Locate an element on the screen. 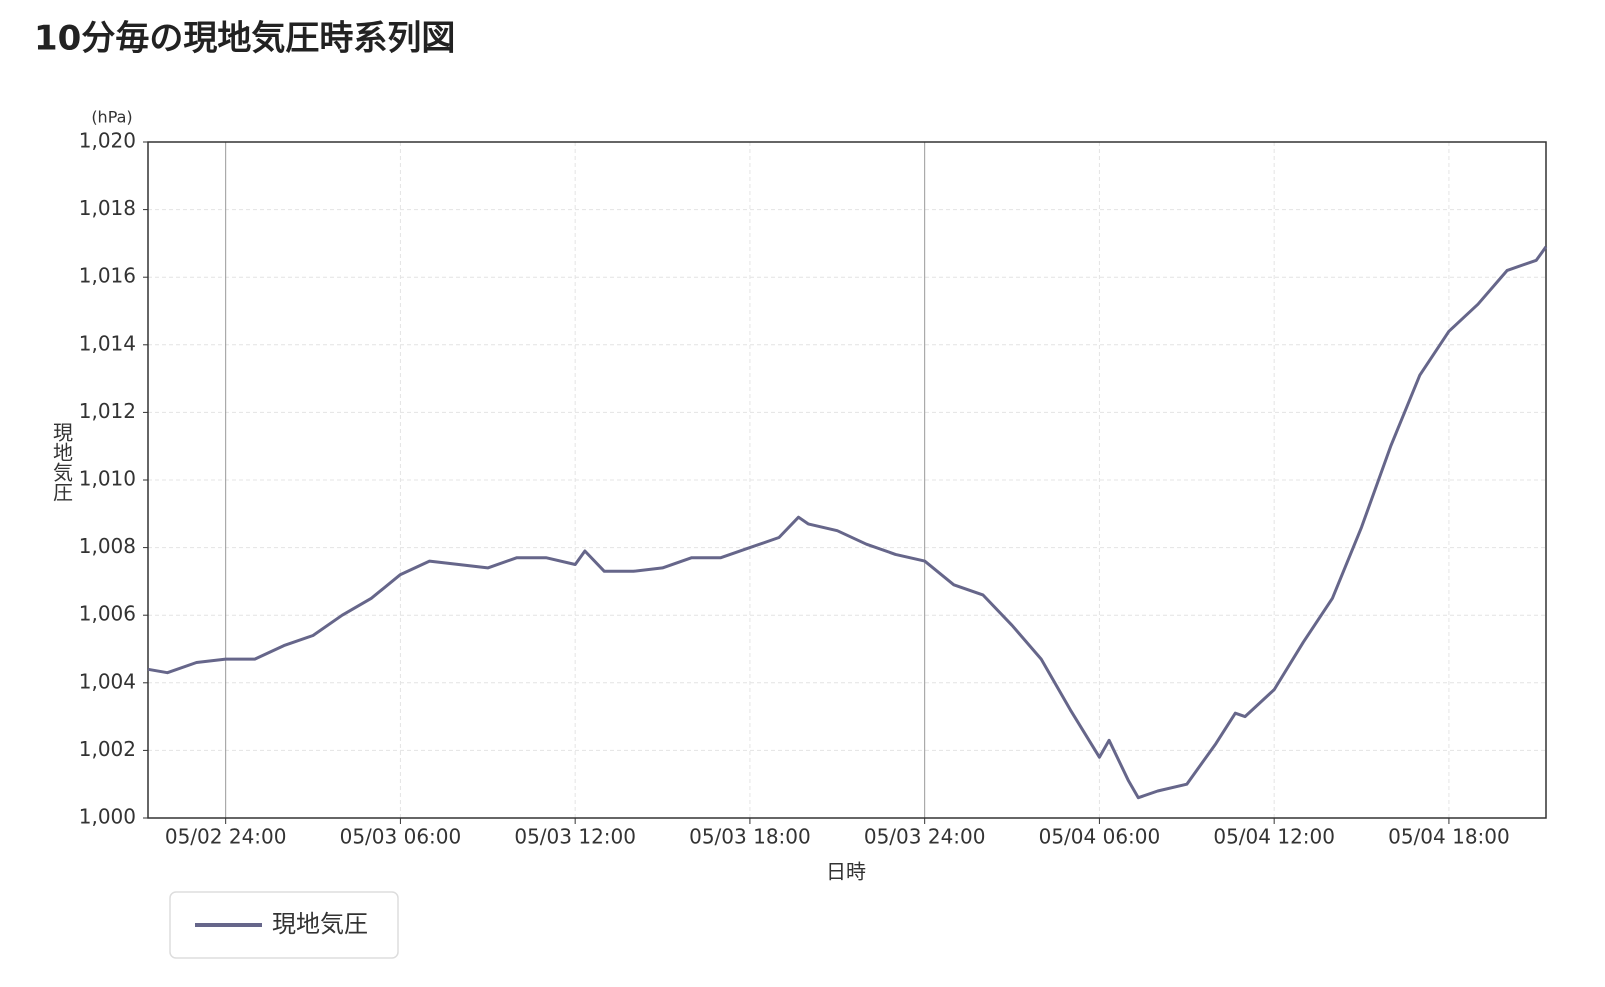  y-tick-label: 1,006 is located at coordinates (107, 614).